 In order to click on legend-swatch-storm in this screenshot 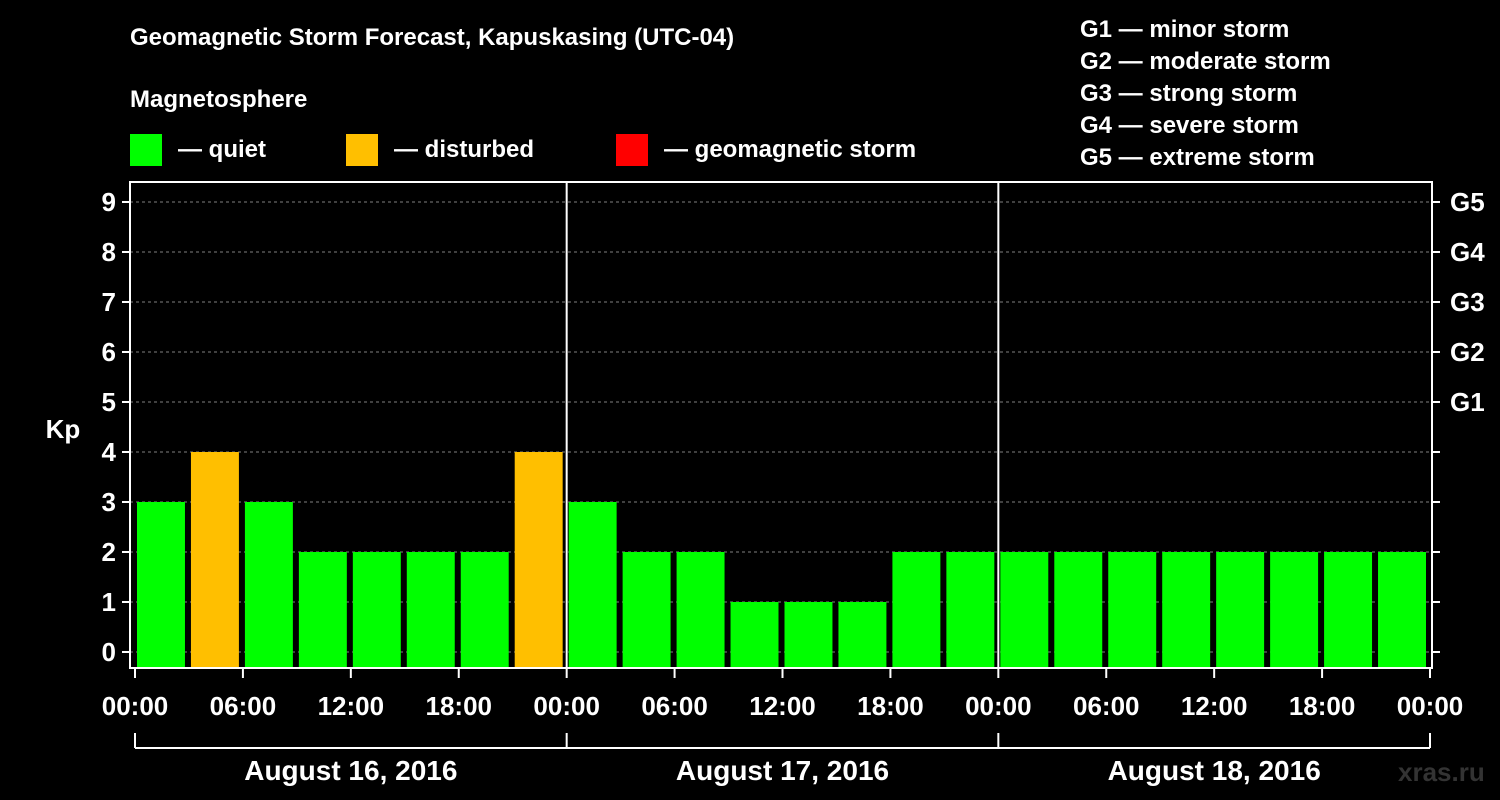, I will do `click(632, 150)`.